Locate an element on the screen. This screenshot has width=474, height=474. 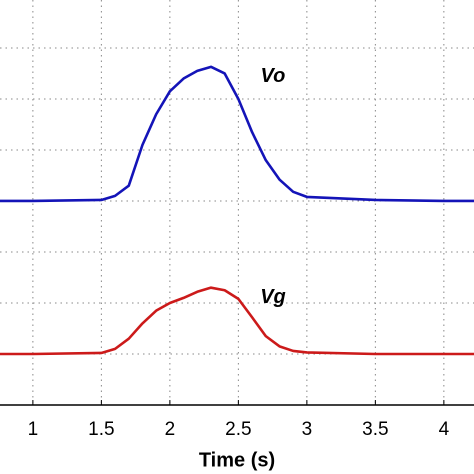
x-tick-label: 4 is located at coordinates (444, 429).